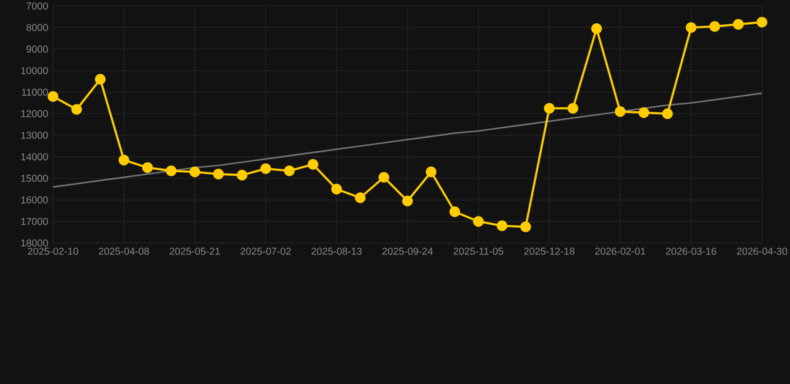 The image size is (790, 384). I want to click on y-tick-label: 9000, so click(37, 49).